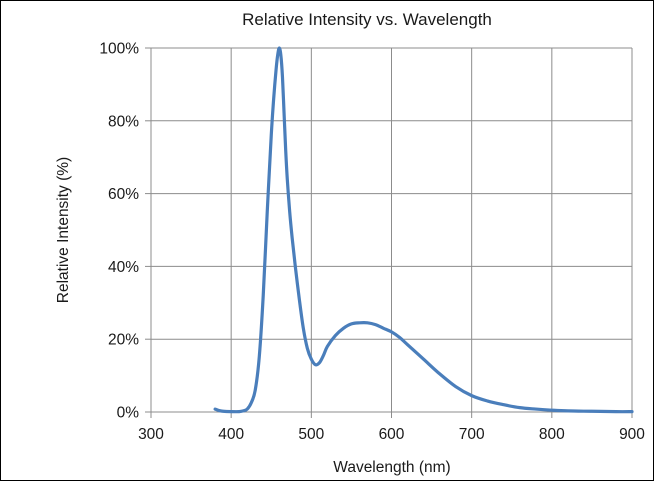  I want to click on x-axis-ticks: 300 400 500 600 700 800 900, so click(391, 427).